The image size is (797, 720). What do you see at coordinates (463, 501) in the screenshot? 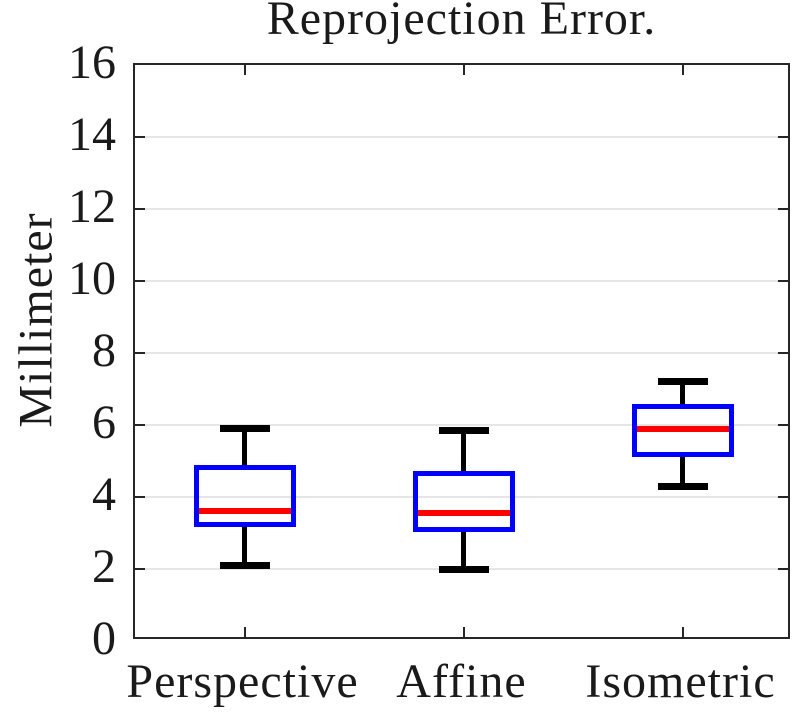
I see `iqr-box-affine` at bounding box center [463, 501].